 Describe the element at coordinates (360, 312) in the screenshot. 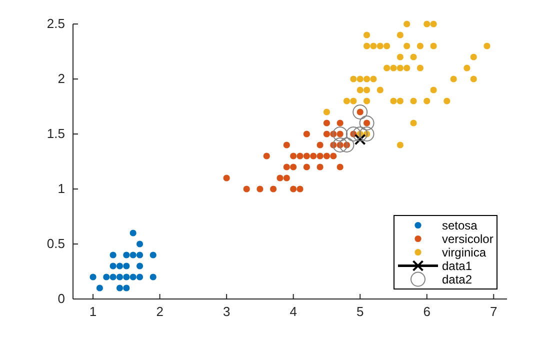

I see `x-tick-label: 5` at that location.